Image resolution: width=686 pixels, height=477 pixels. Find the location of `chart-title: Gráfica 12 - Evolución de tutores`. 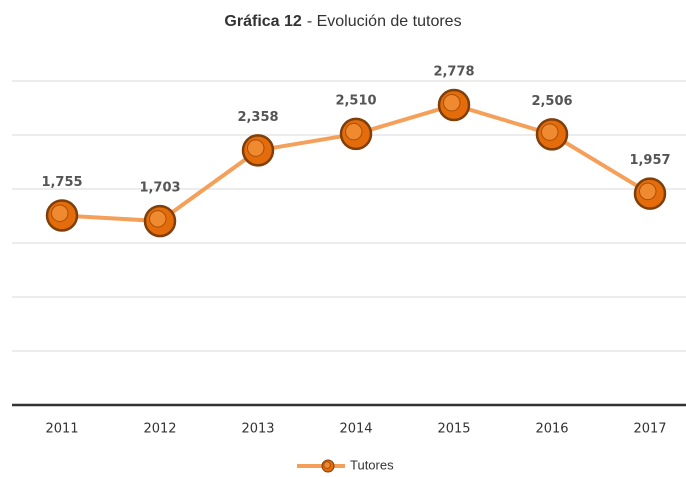

chart-title: Gráfica 12 - Evolución de tutores is located at coordinates (342, 21).